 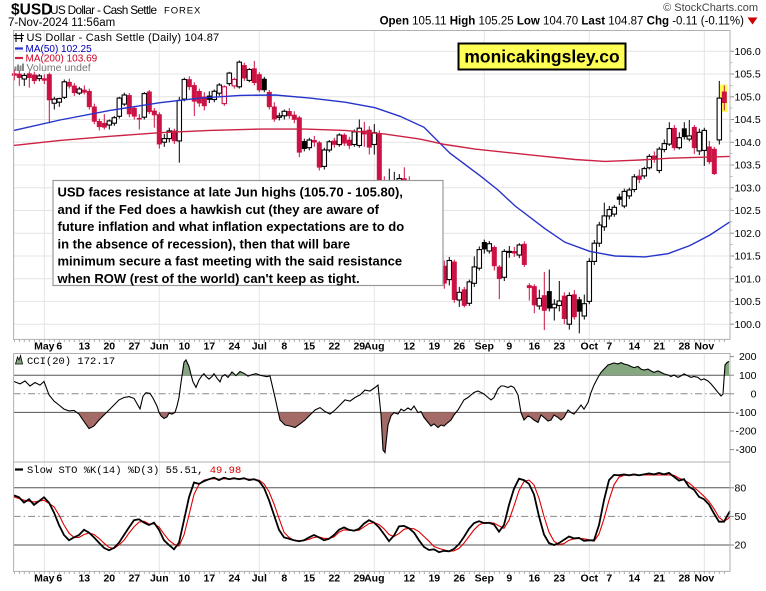 What do you see at coordinates (59, 49) in the screenshot?
I see `svg-text: MA(50) 102.25` at bounding box center [59, 49].